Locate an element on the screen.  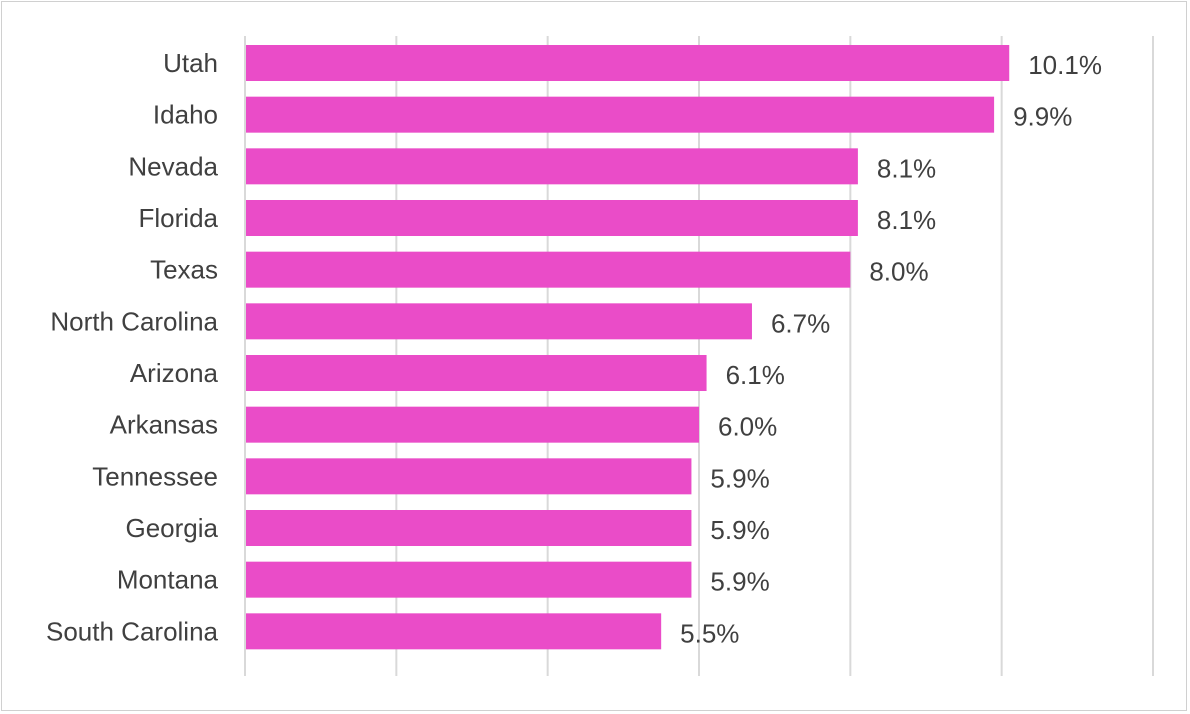
category-label: Tennessee is located at coordinates (155, 476).